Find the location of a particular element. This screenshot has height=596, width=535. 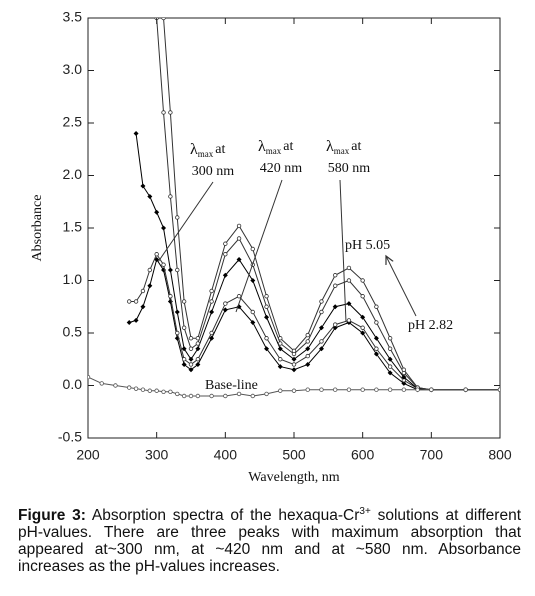

y-tick-label: 3.0 is located at coordinates (73, 69).